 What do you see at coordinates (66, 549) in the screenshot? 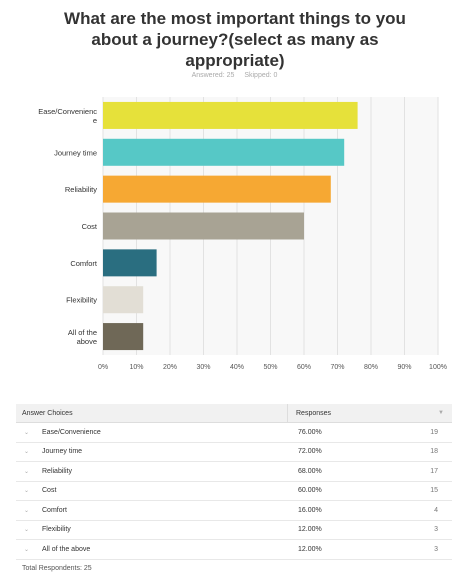
I see `choice-label: All of the above` at bounding box center [66, 549].